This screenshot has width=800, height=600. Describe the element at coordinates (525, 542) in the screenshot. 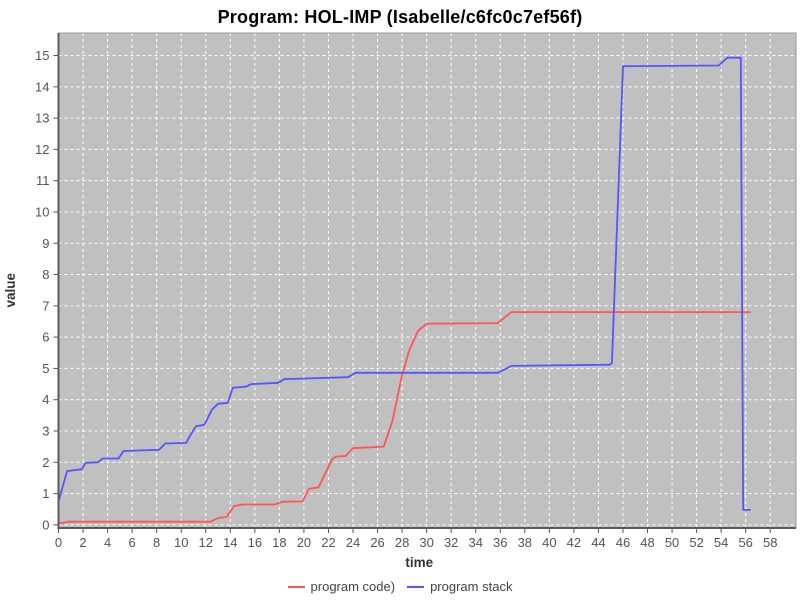

I see `x-tick-label: 38` at that location.